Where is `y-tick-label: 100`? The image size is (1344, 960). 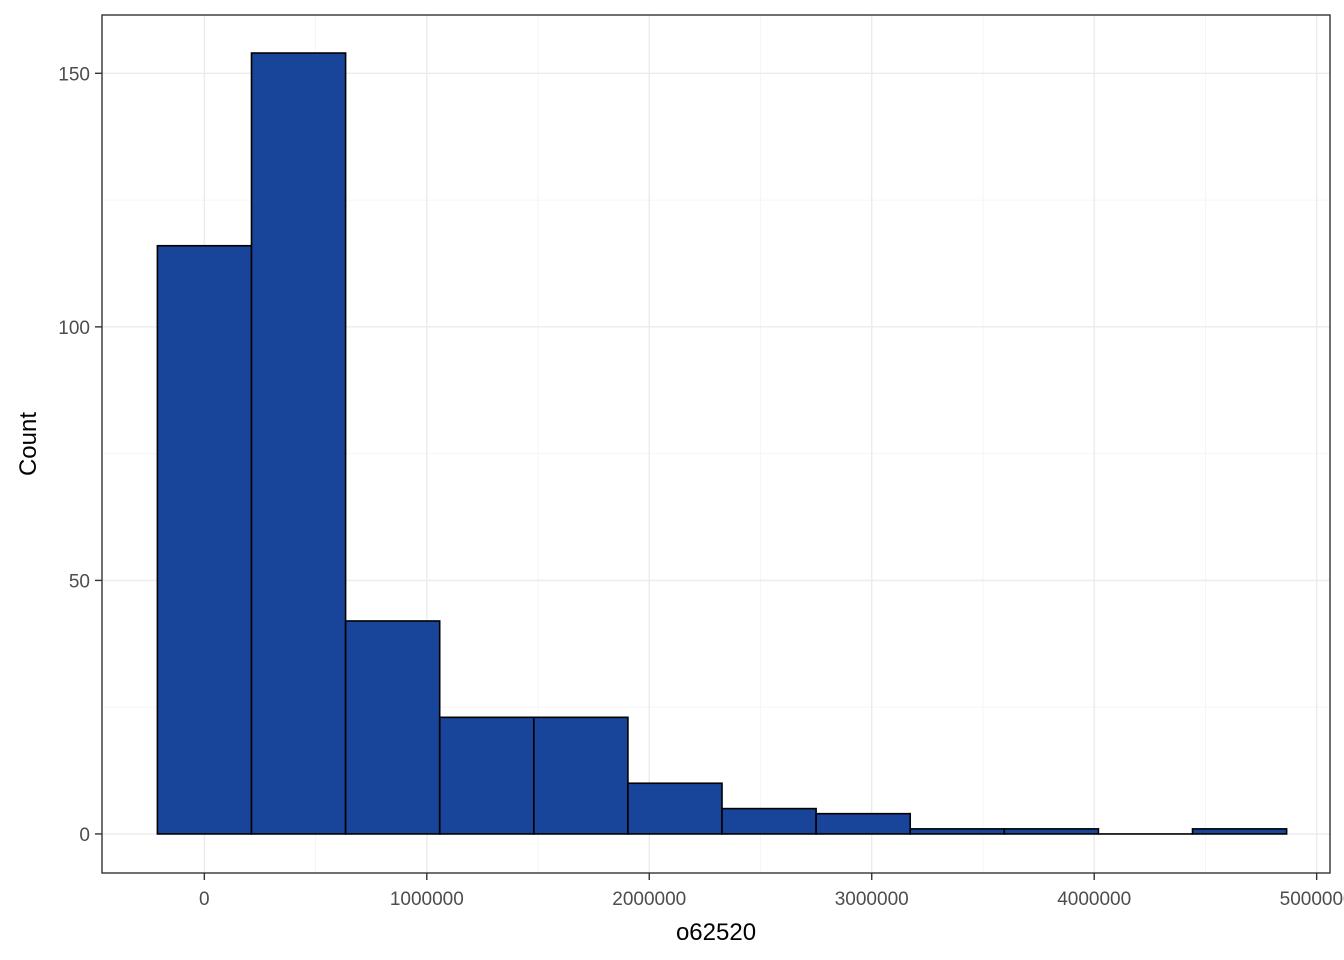 y-tick-label: 100 is located at coordinates (74, 328).